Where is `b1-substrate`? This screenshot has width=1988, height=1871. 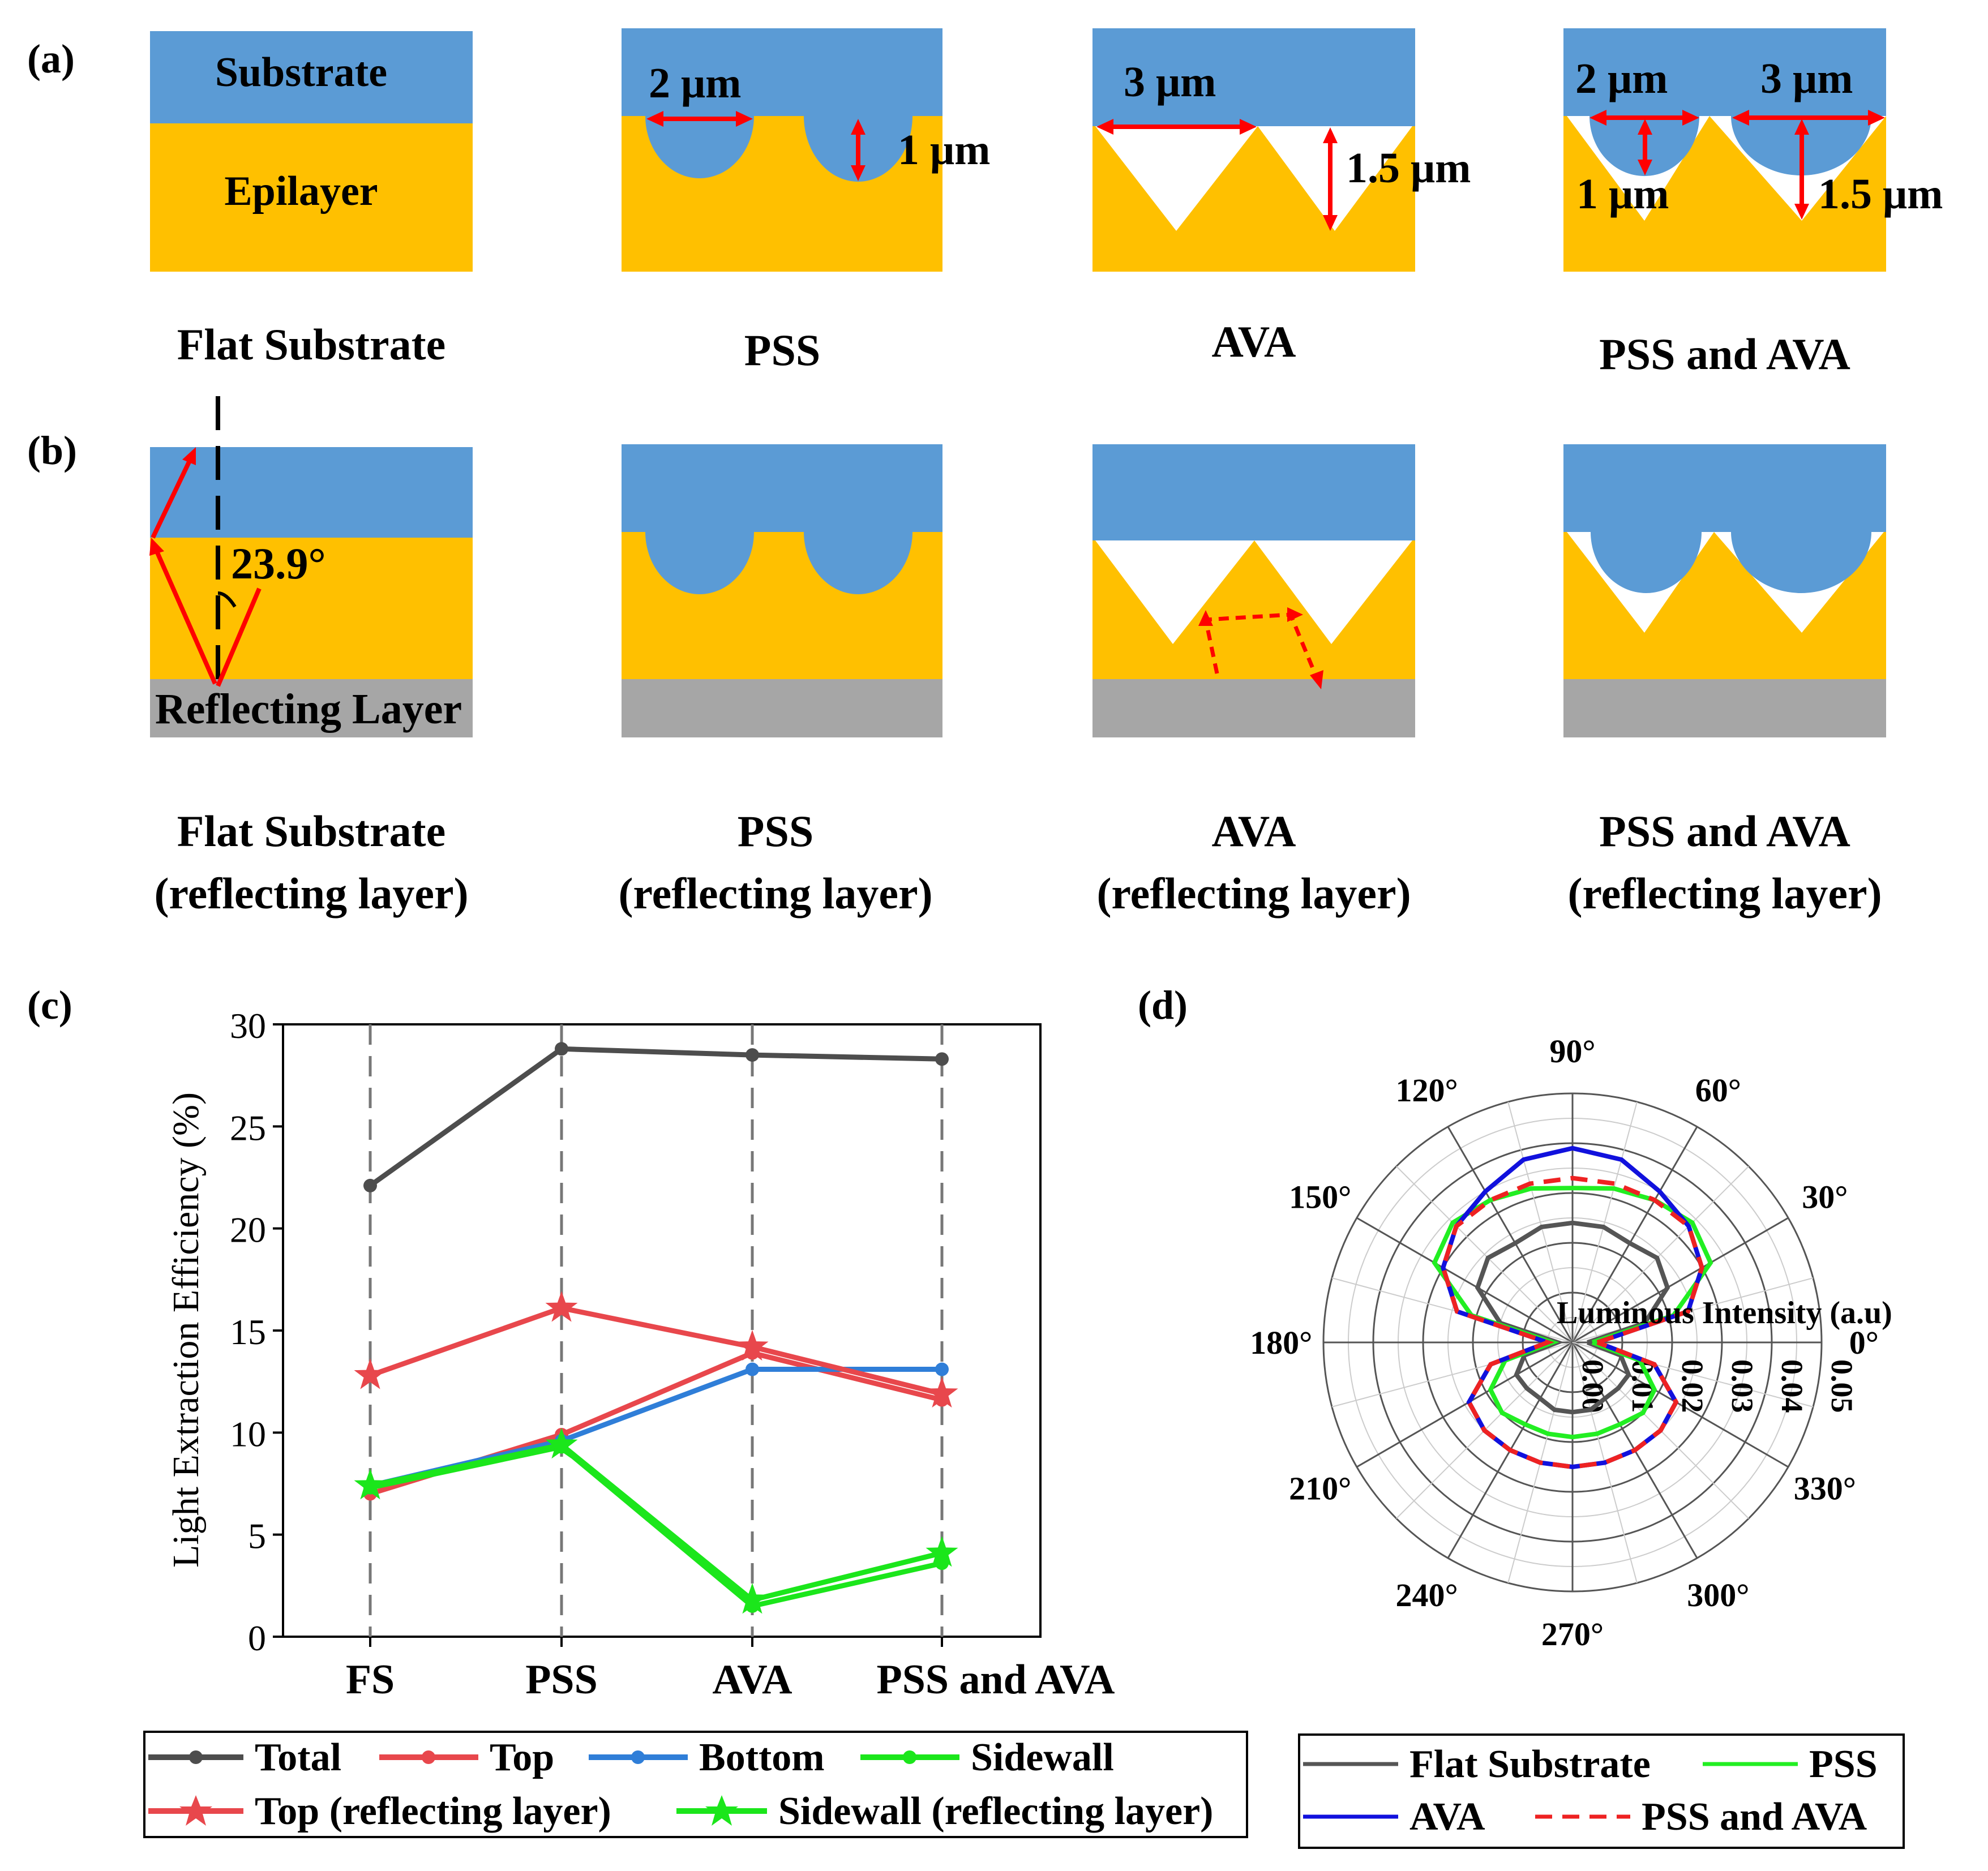 b1-substrate is located at coordinates (312, 492).